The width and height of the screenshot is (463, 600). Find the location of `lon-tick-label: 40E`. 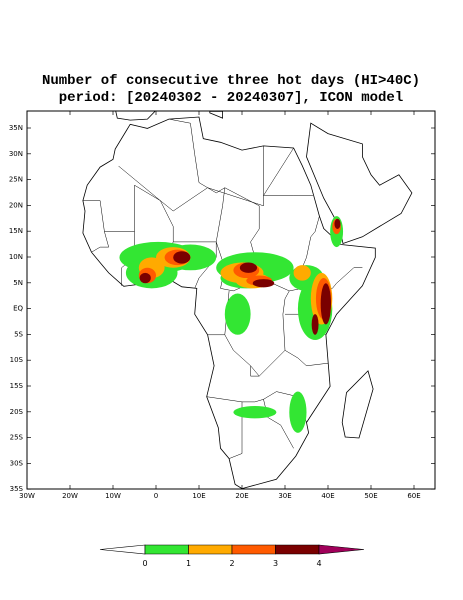

lon-tick-label: 40E is located at coordinates (327, 496).